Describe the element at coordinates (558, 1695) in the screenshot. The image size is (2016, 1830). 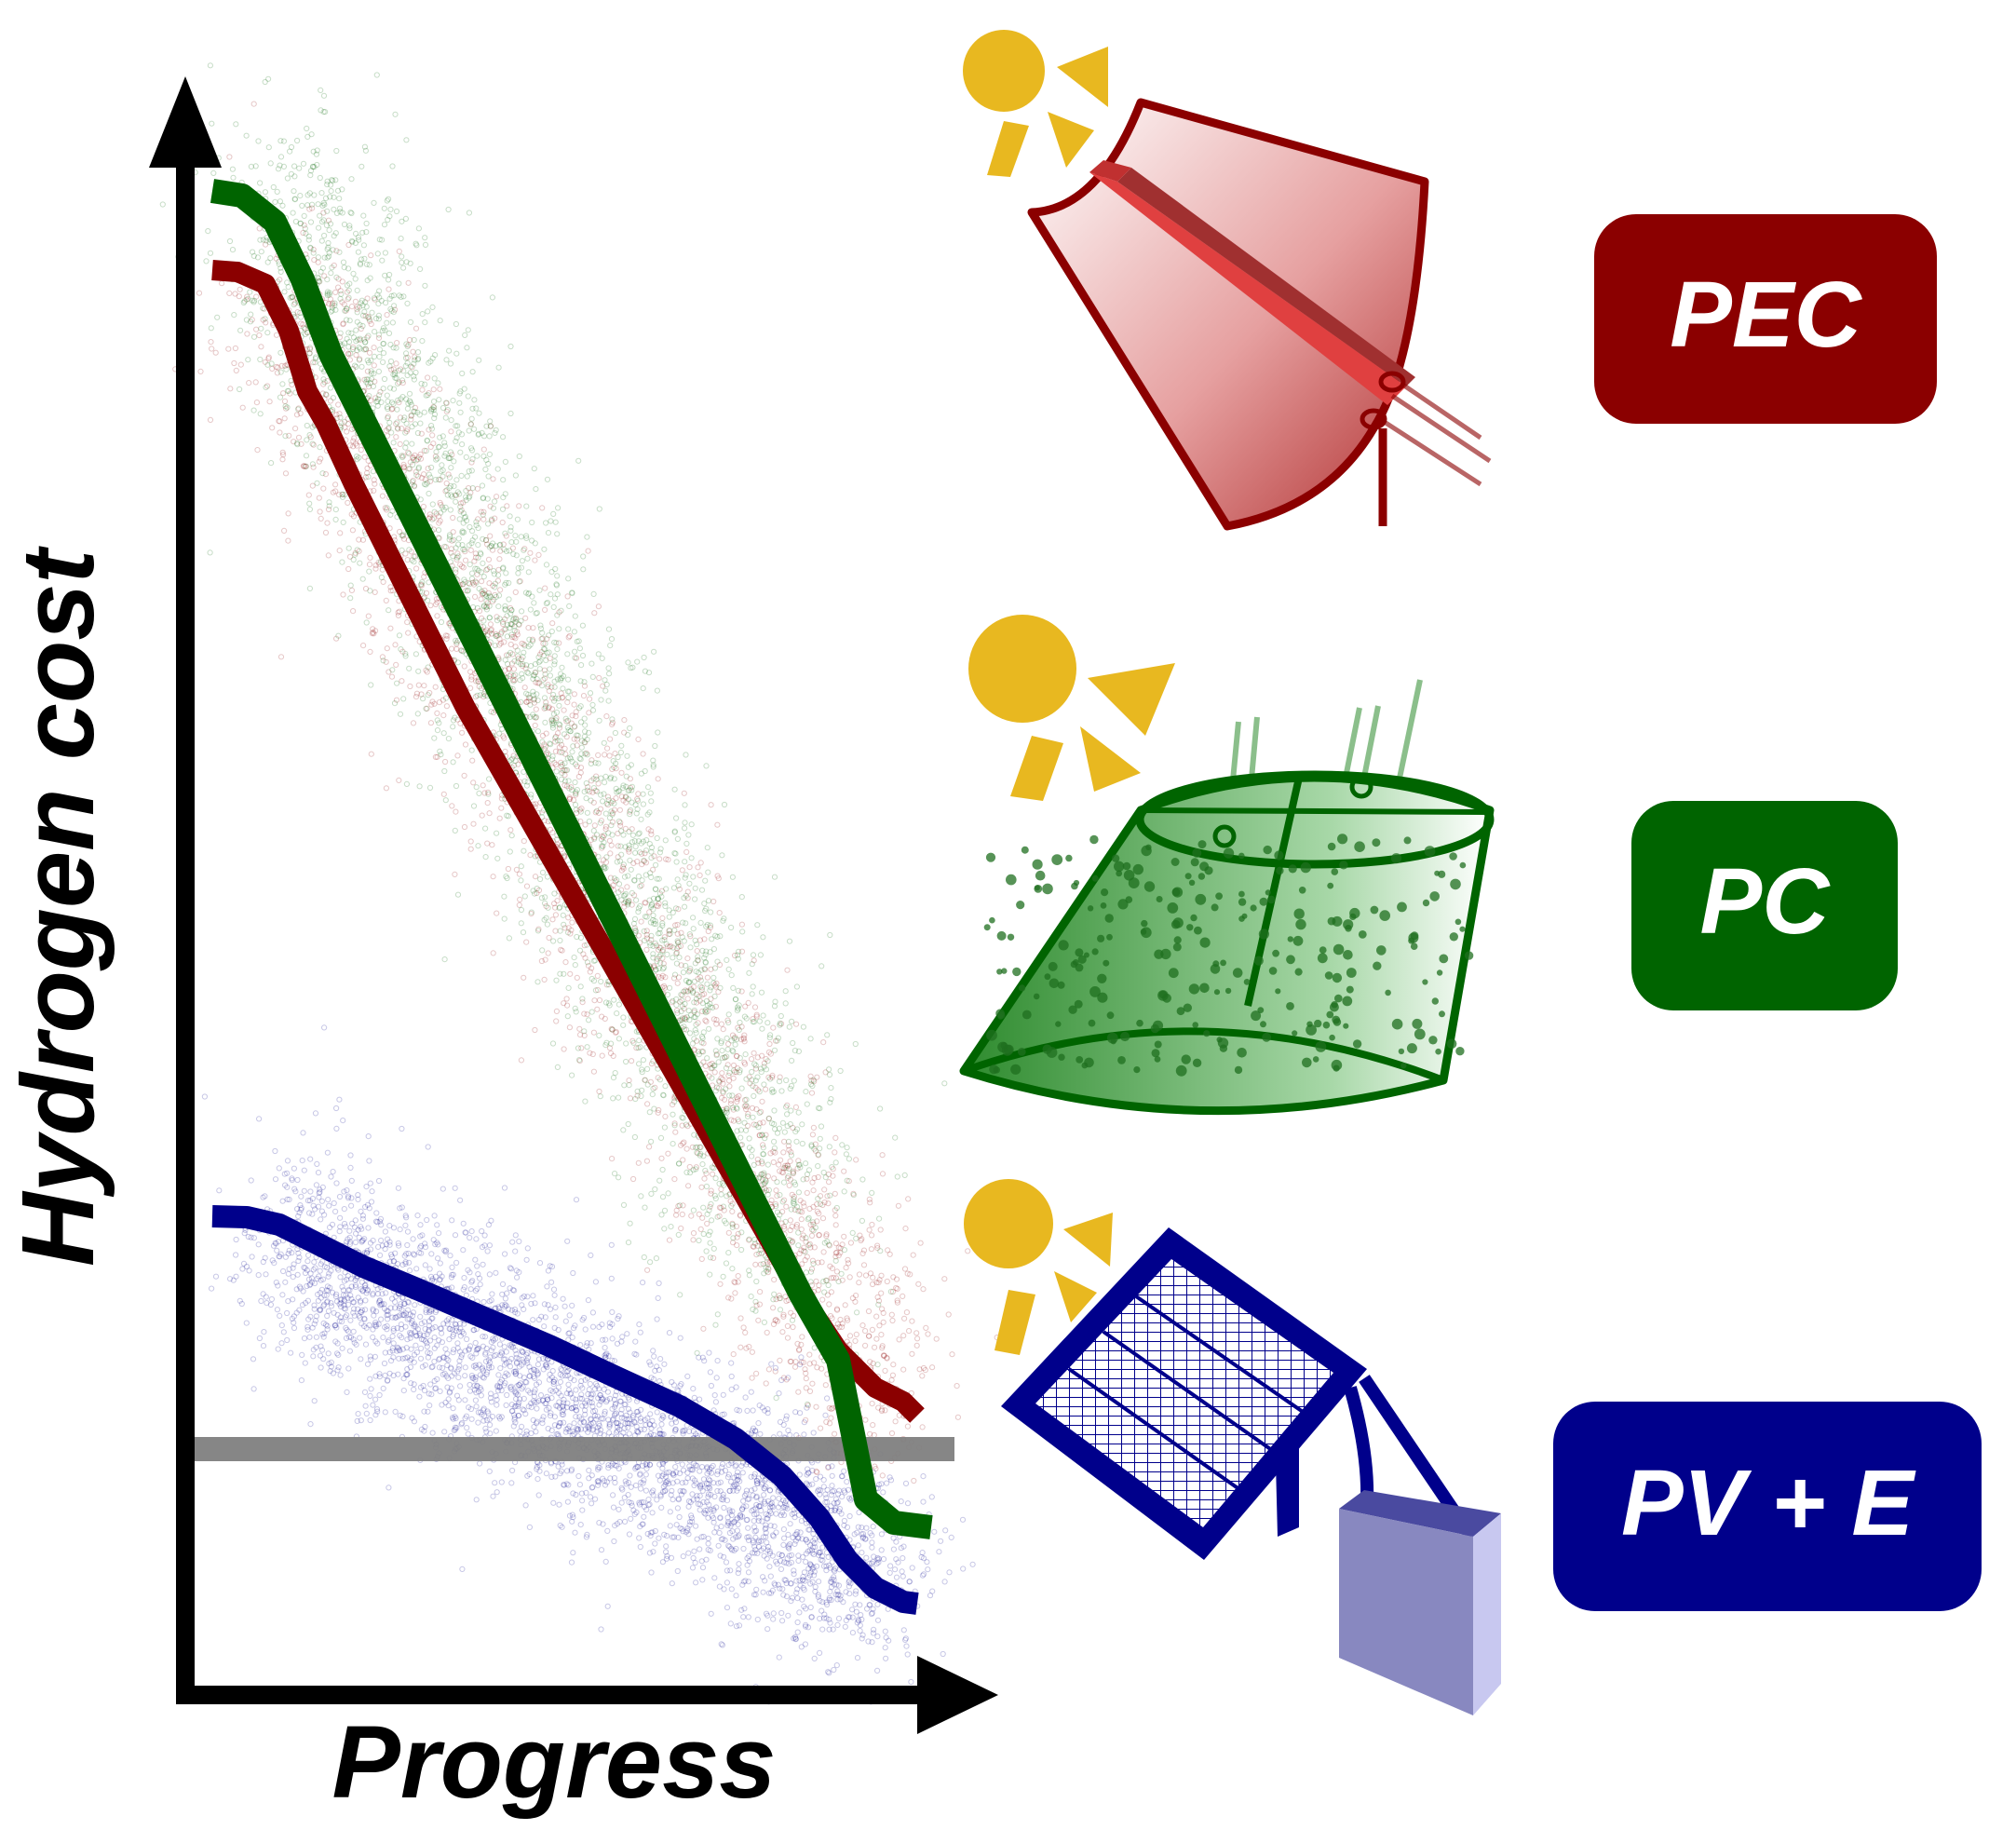
I see `x-axis-line` at that location.